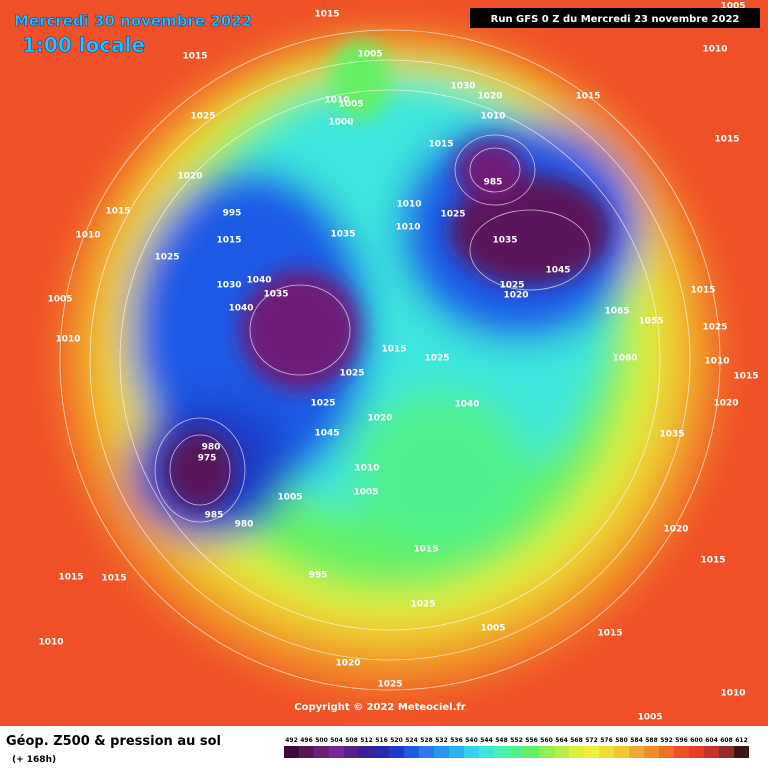  I want to click on isobar-label: 1065, so click(616, 312).